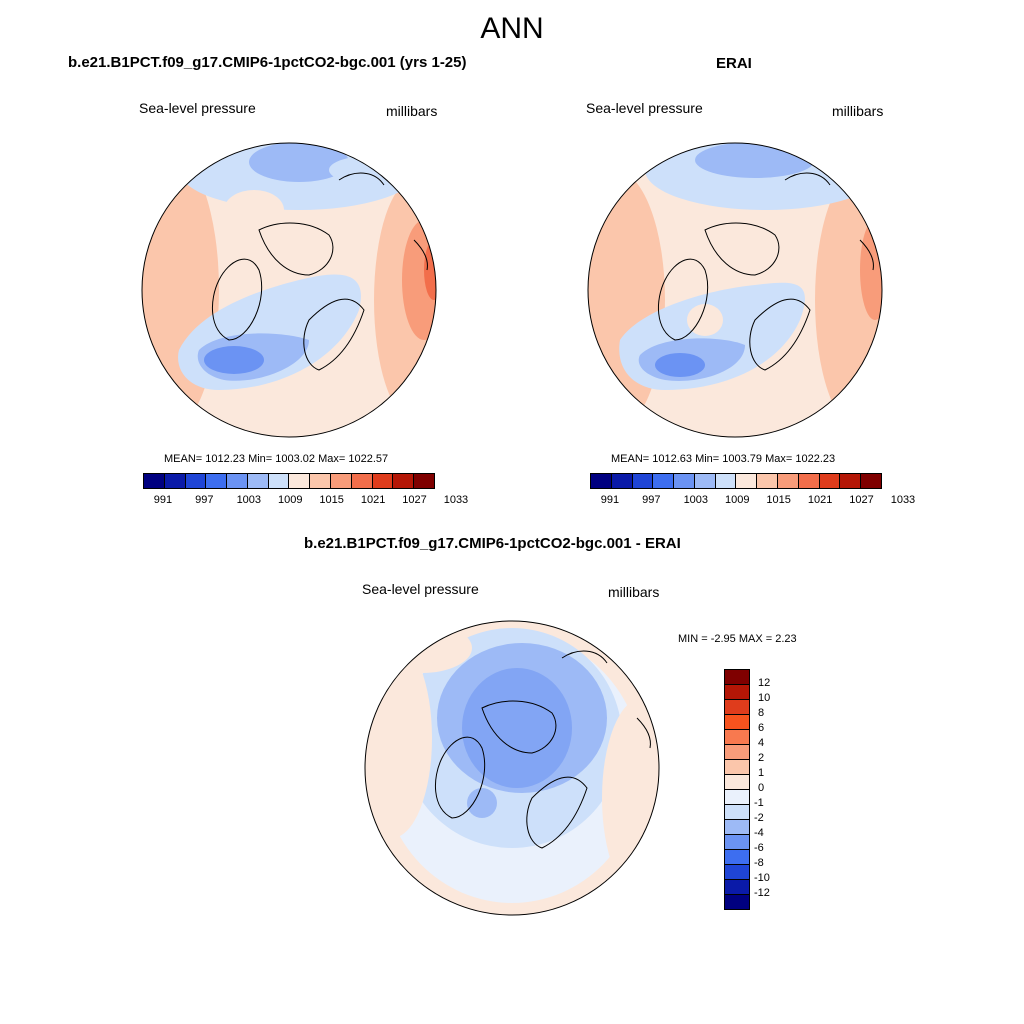 This screenshot has width=1024, height=1024. I want to click on panel-1-units-label: millibars, so click(412, 111).